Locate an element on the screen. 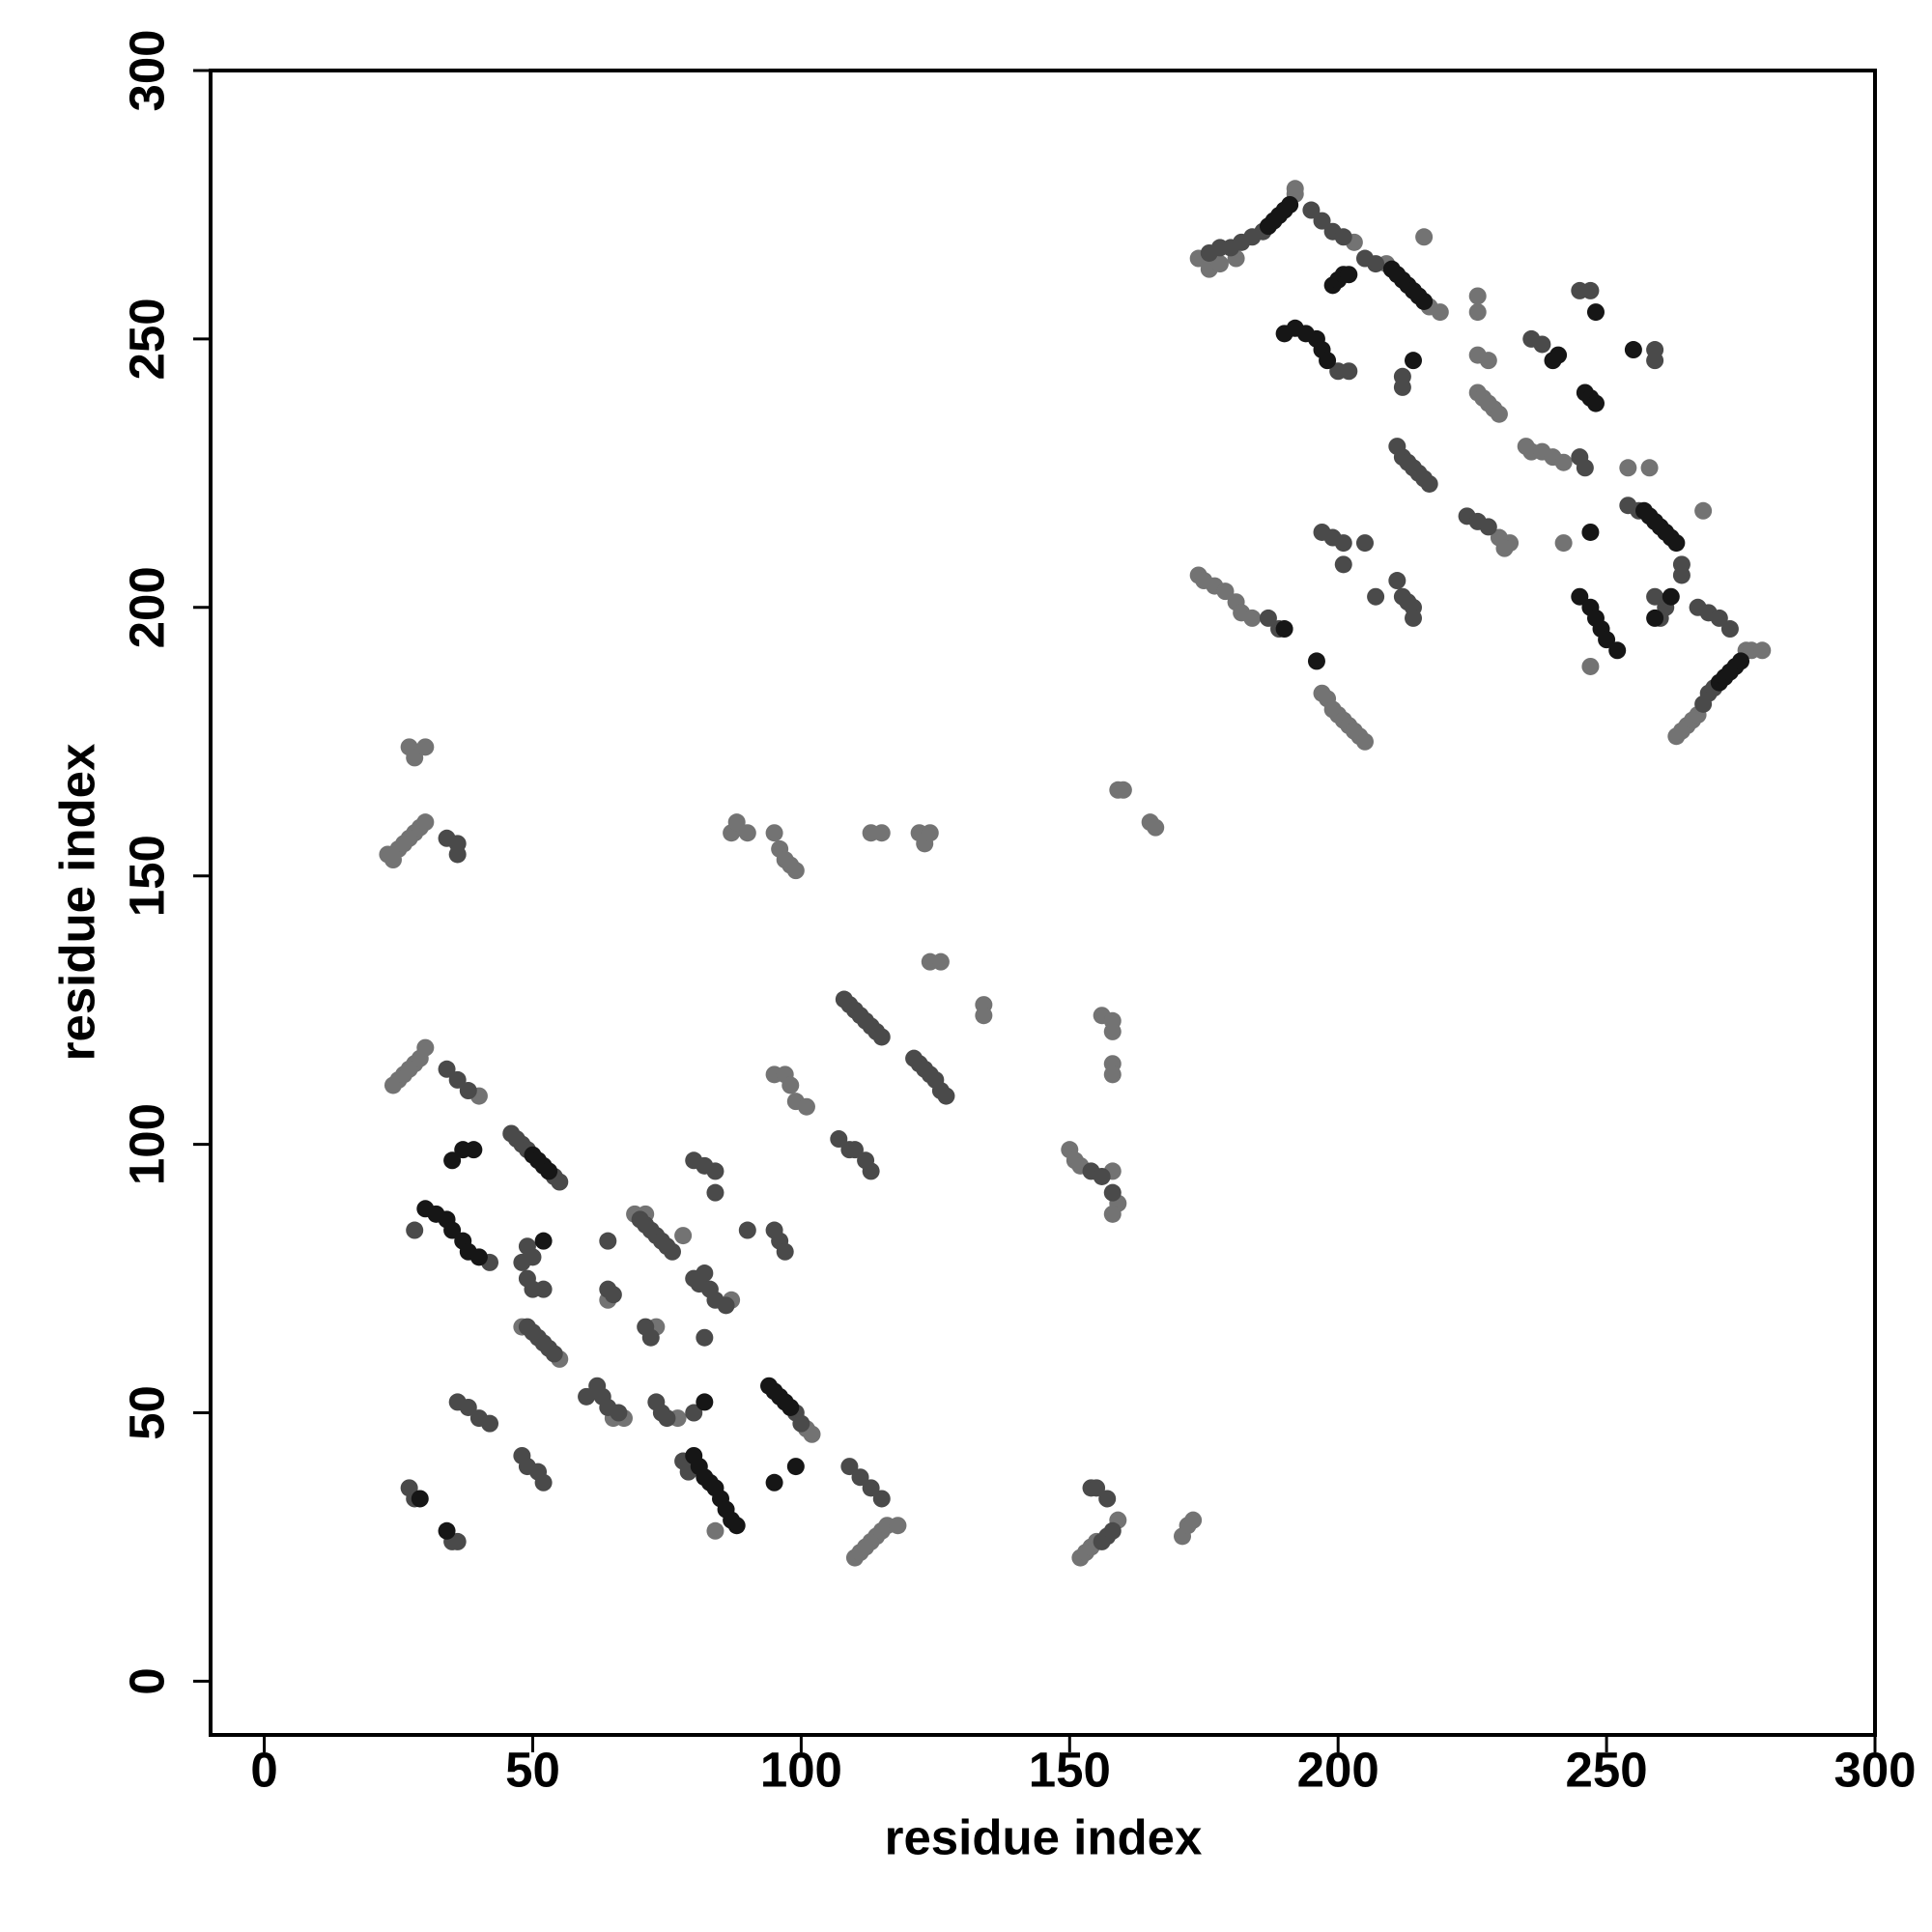  x-tick-label: 100 is located at coordinates (801, 1769).